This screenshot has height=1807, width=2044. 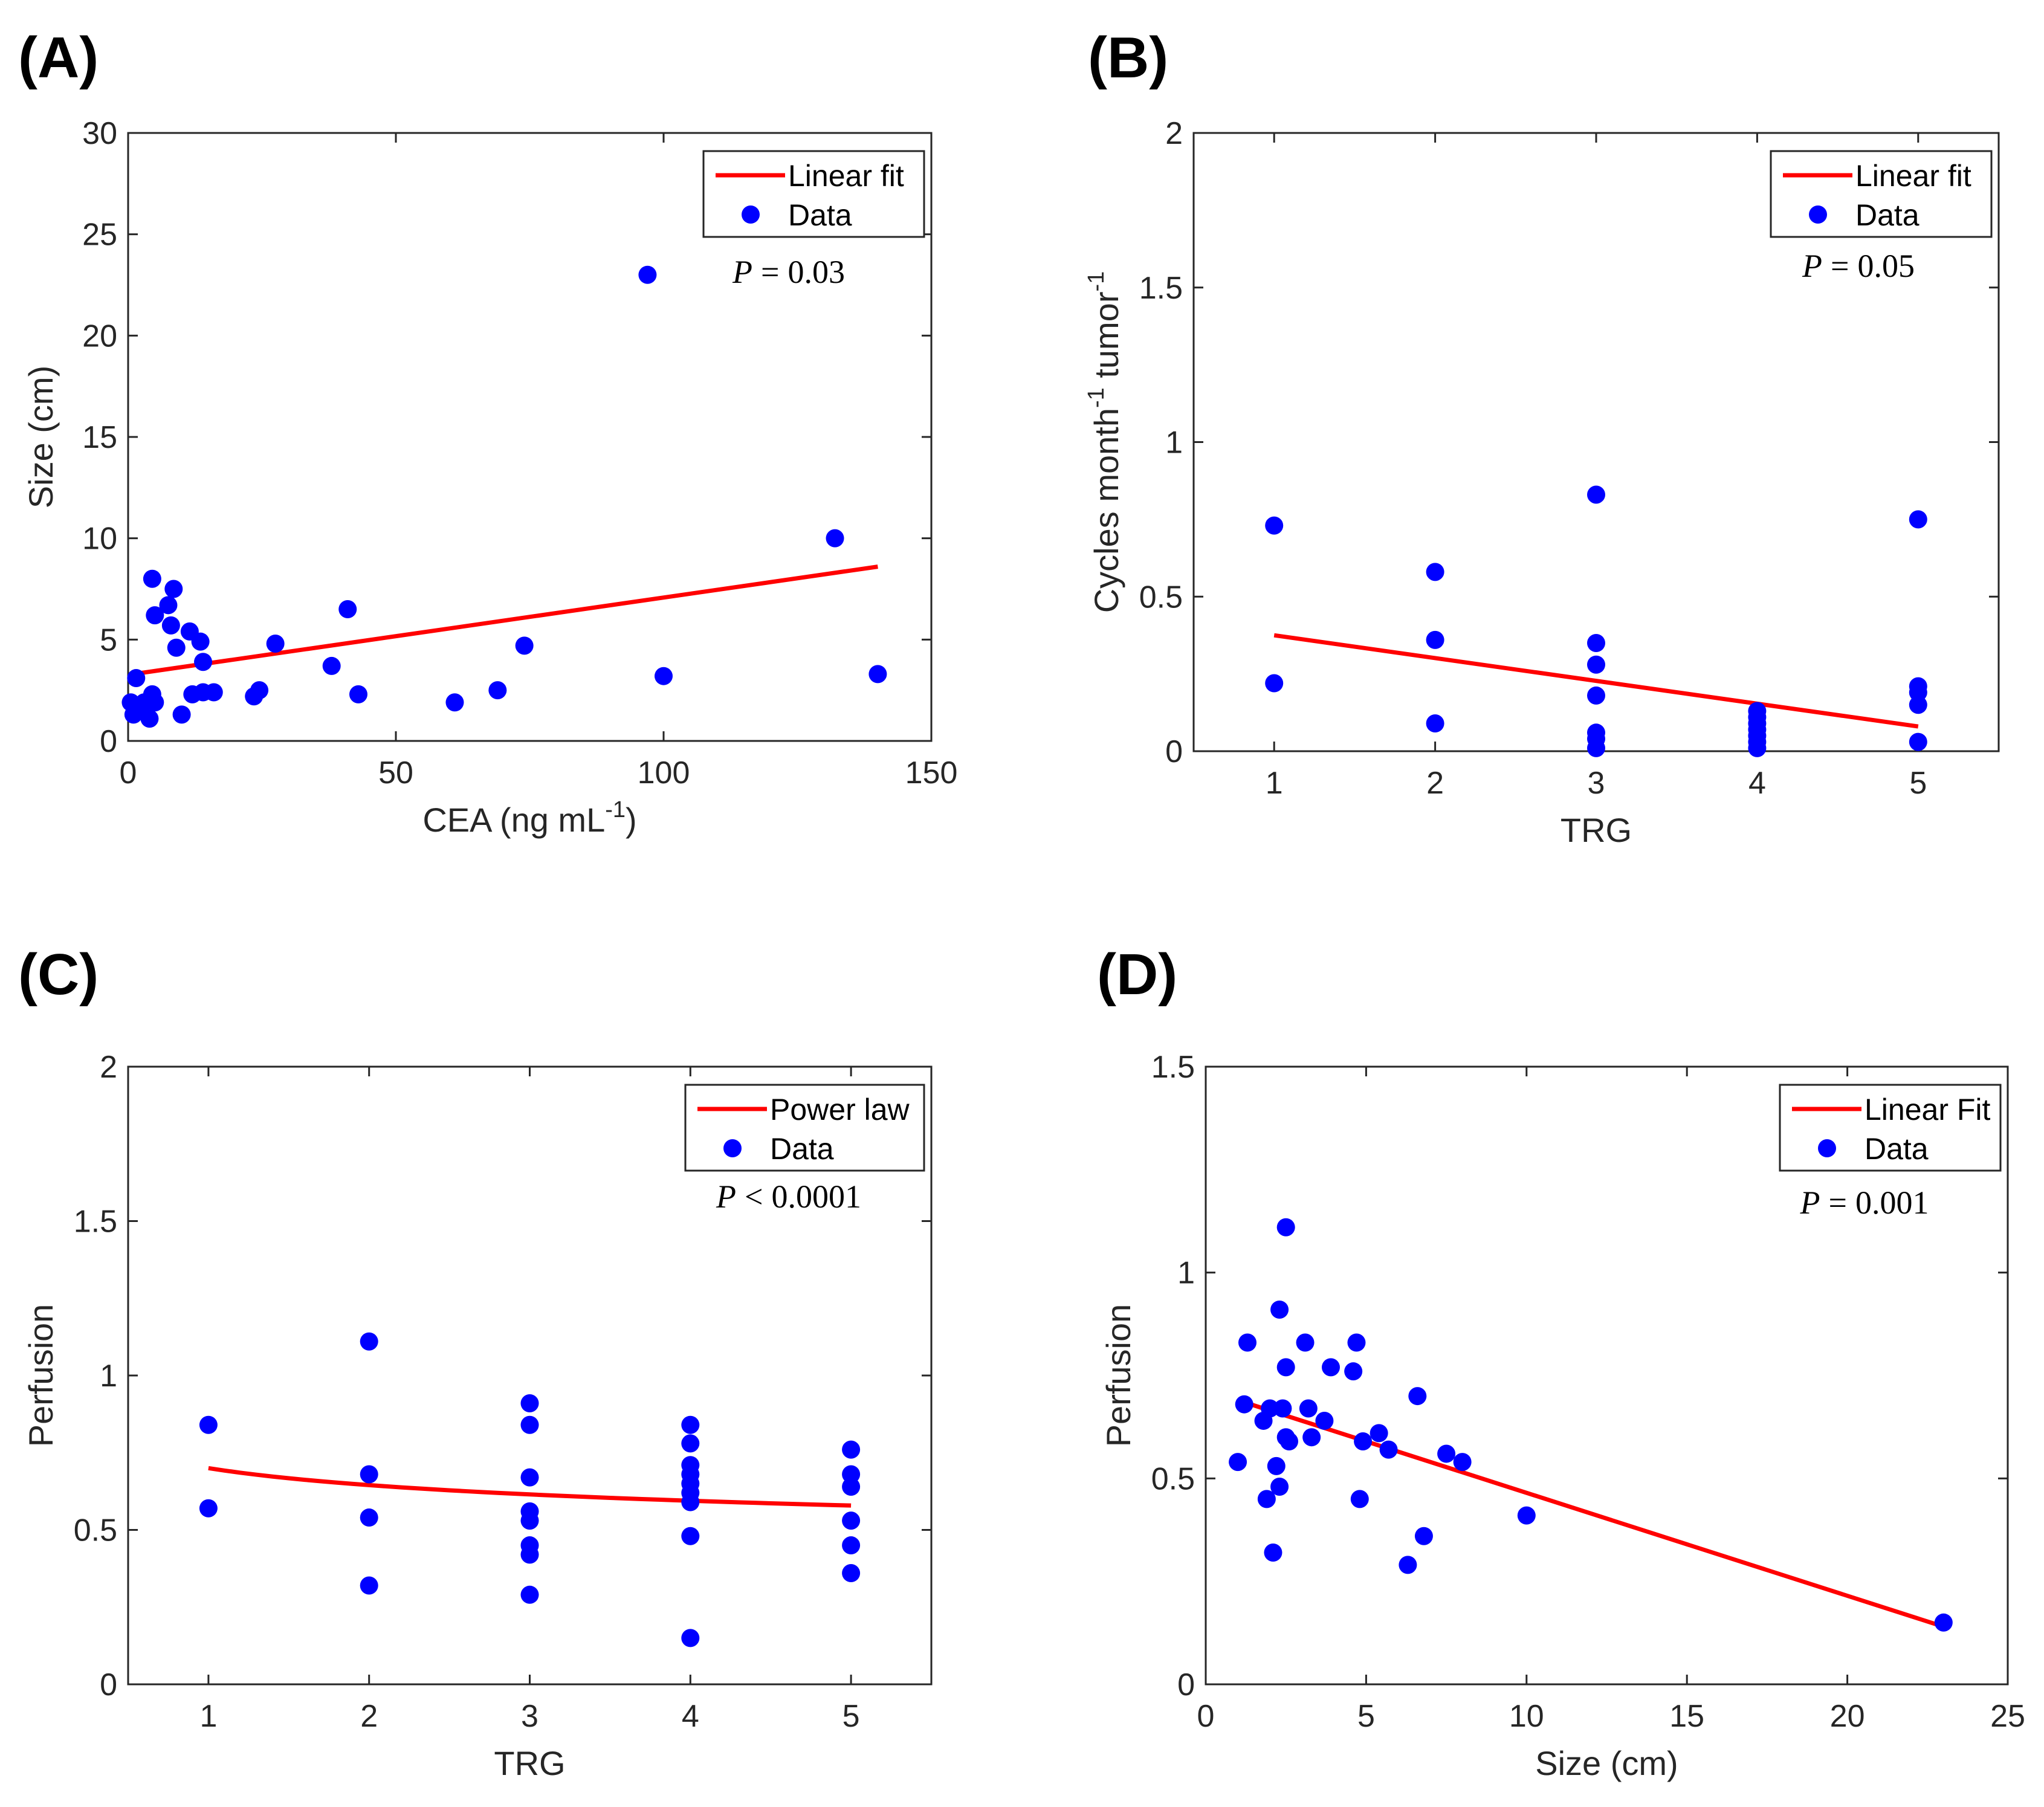 What do you see at coordinates (2007, 1716) in the screenshot?
I see `x-tick-label: 25` at bounding box center [2007, 1716].